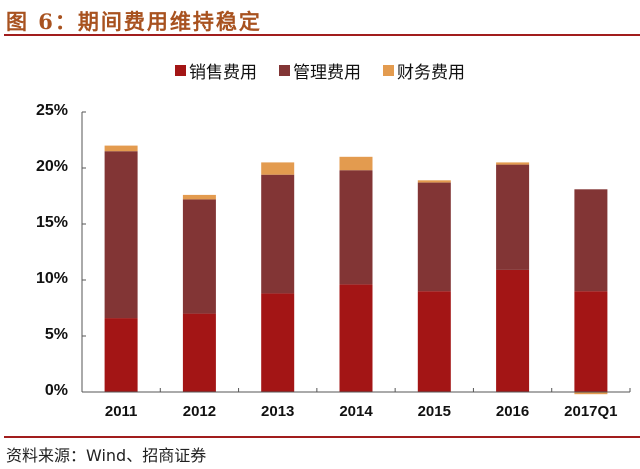 The width and height of the screenshot is (640, 469). I want to click on y-tick-label: 10%, so click(51, 278).